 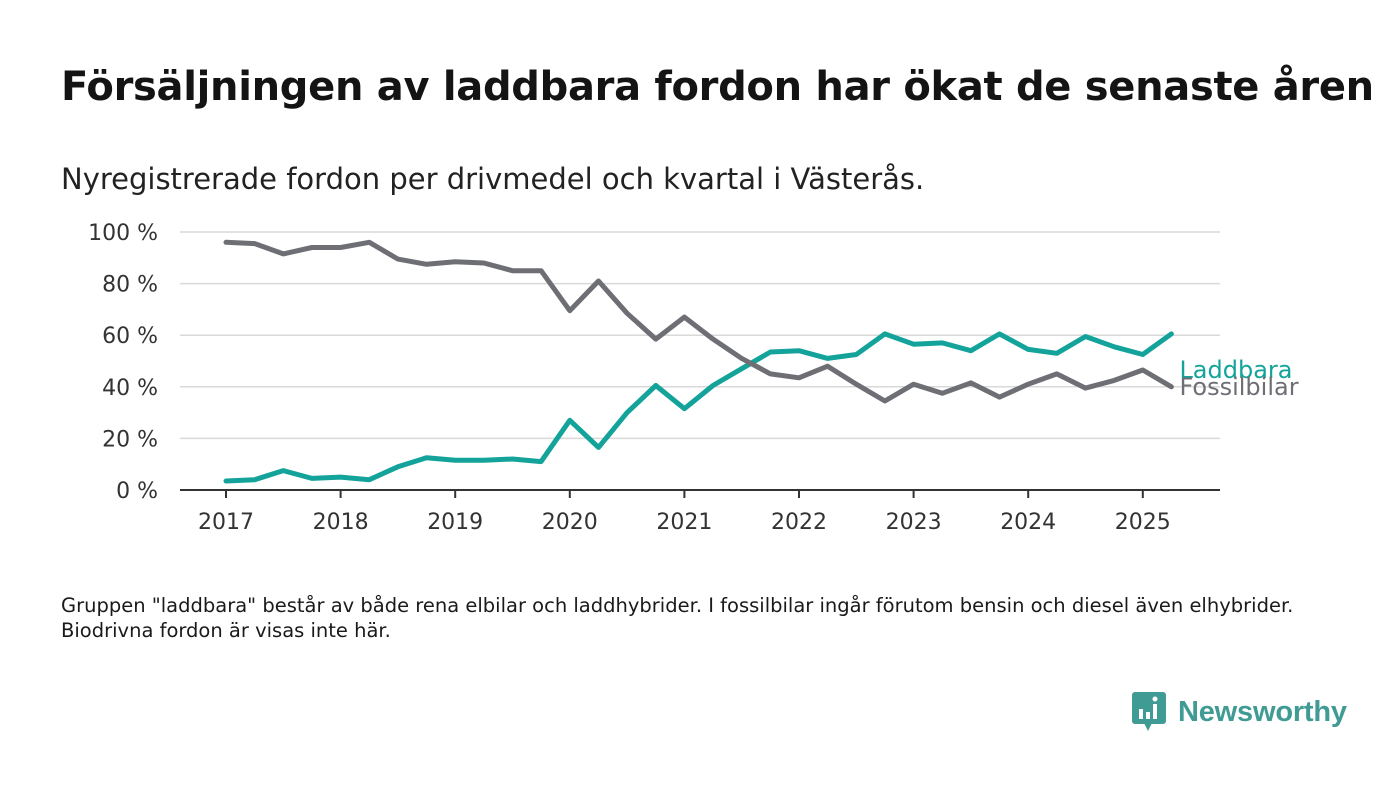 What do you see at coordinates (123, 362) in the screenshot?
I see `y-axis-tick-labels: 0 % 20 % 40 % 60 % 80 % 100 %` at bounding box center [123, 362].